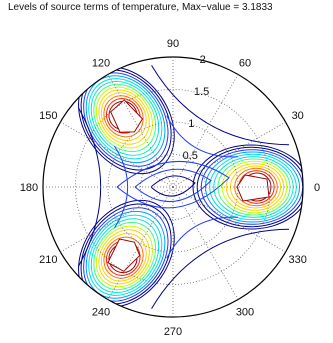 The height and width of the screenshot is (343, 333). I want to click on radial-tick-label: 1, so click(191, 124).